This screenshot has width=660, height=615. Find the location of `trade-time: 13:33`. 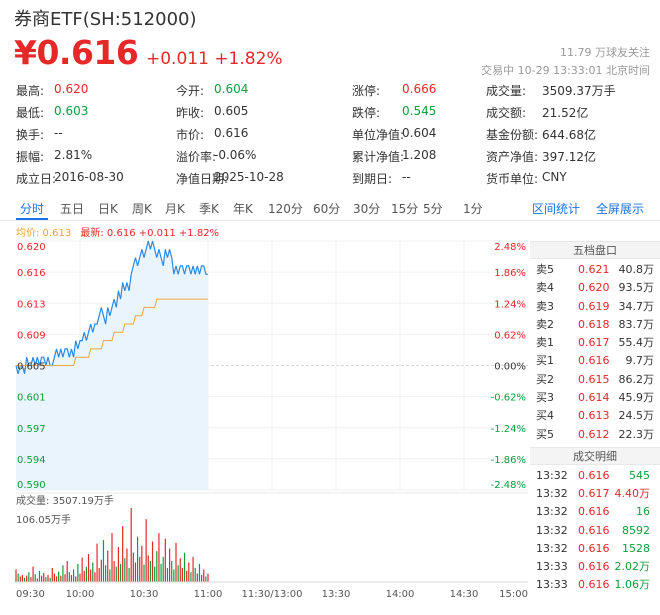

trade-time: 13:33 is located at coordinates (552, 566).